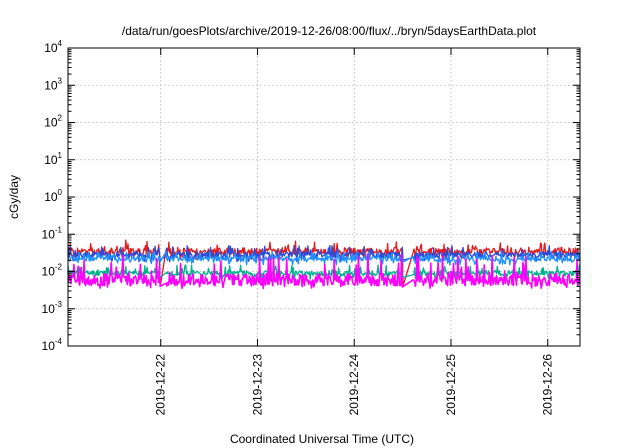 This screenshot has height=448, width=640. I want to click on x-tick-label: 2019-12-25, so click(451, 385).